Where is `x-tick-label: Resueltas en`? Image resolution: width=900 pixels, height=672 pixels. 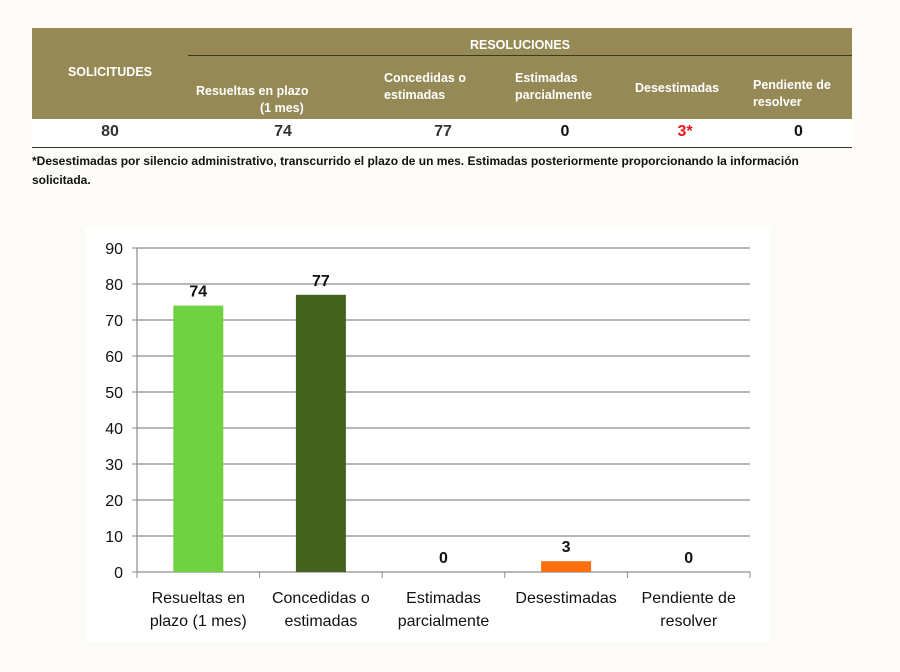 x-tick-label: Resueltas en is located at coordinates (198, 598).